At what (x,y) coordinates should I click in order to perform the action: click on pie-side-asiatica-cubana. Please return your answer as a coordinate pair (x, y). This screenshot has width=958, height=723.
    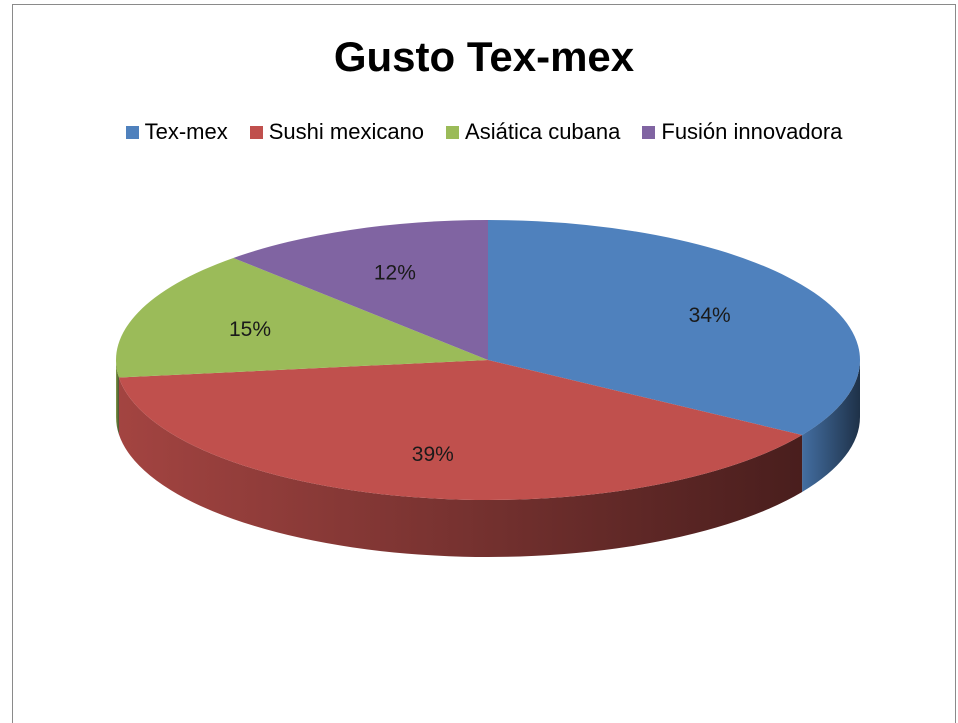
    Looking at the image, I should click on (117, 397).